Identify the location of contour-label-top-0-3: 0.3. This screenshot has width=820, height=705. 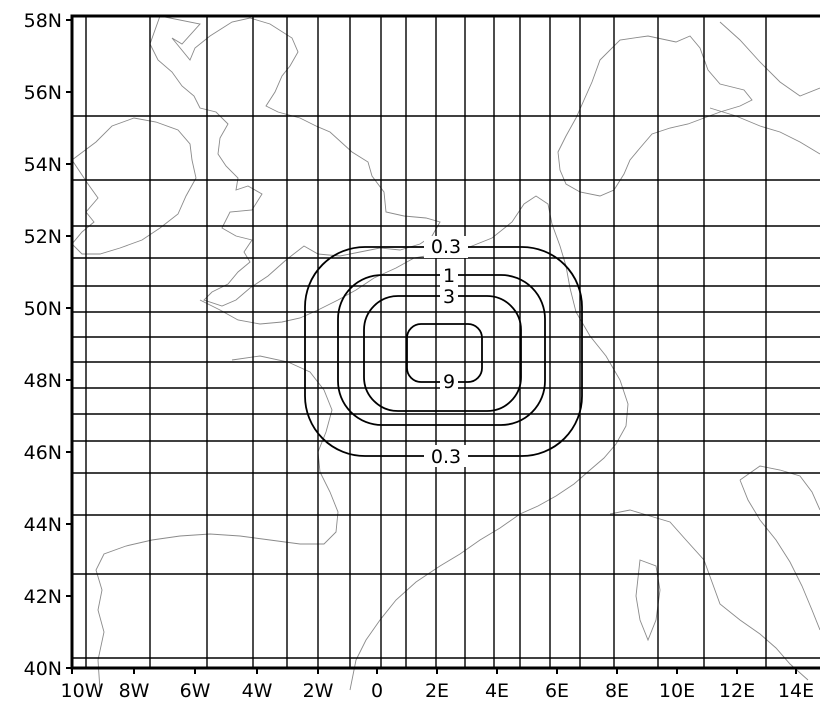
(446, 247).